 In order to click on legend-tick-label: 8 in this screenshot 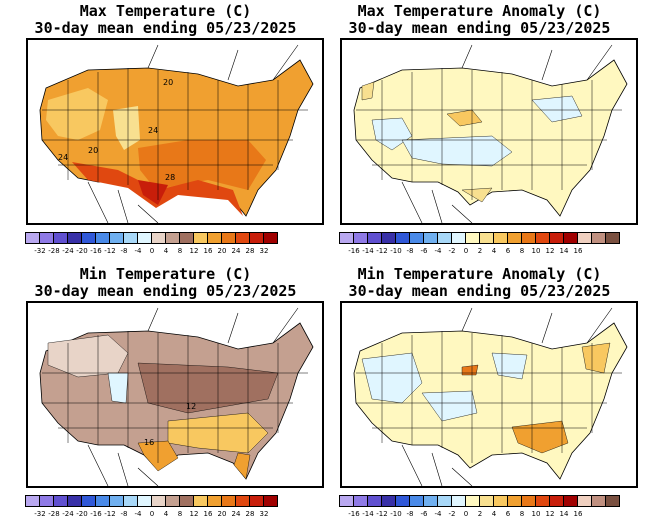, I will do `click(180, 251)`.